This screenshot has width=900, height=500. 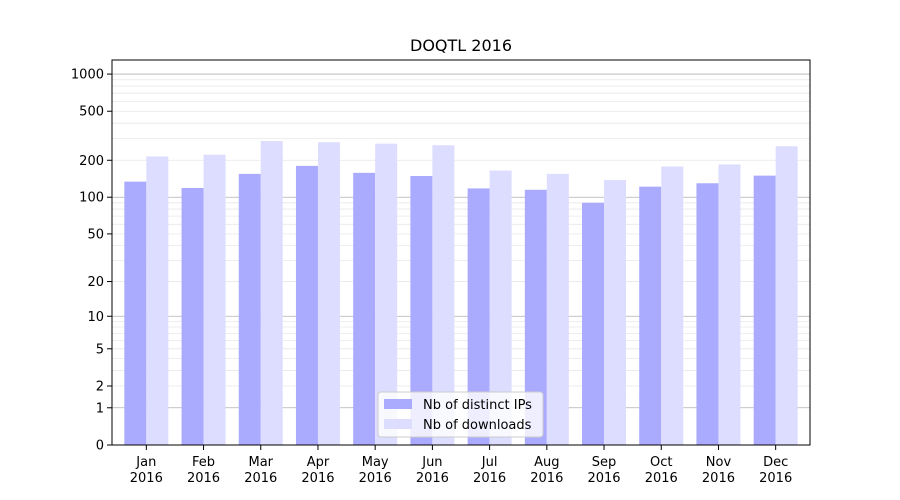 I want to click on y-tick-label: 1000, so click(x=87, y=75).